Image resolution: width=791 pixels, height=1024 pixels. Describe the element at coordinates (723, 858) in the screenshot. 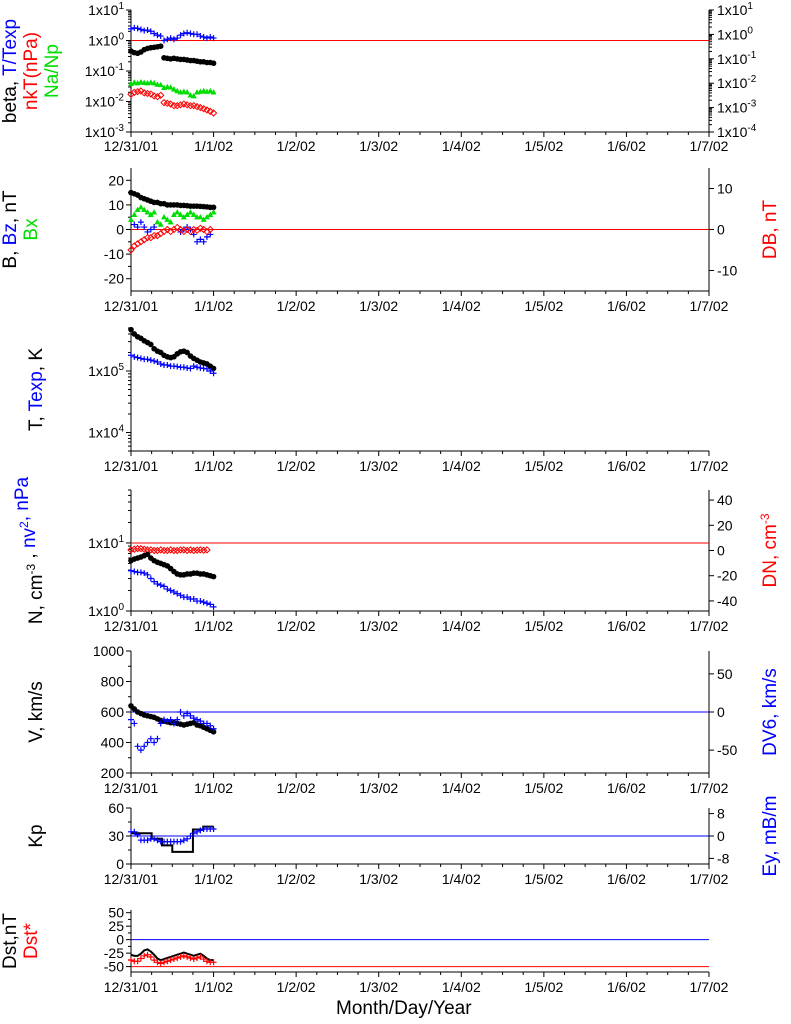

I see `y2-tick-label: -8` at that location.